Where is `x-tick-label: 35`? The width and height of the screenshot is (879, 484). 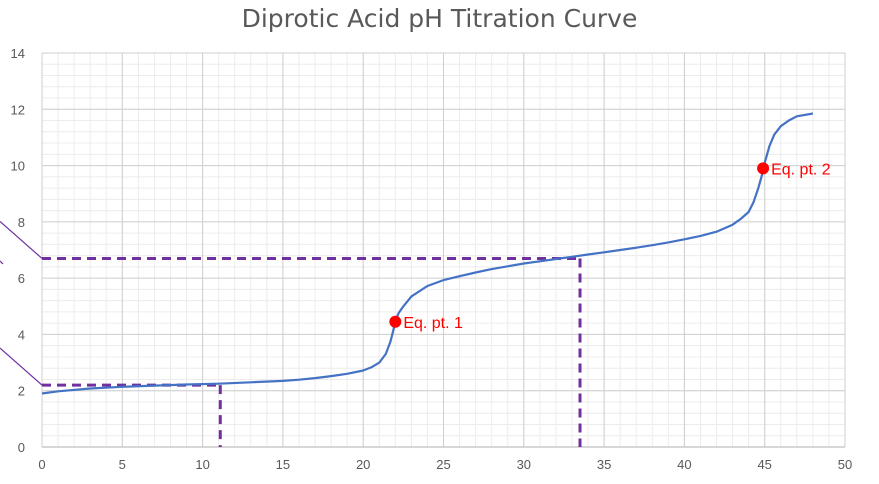 x-tick-label: 35 is located at coordinates (604, 464).